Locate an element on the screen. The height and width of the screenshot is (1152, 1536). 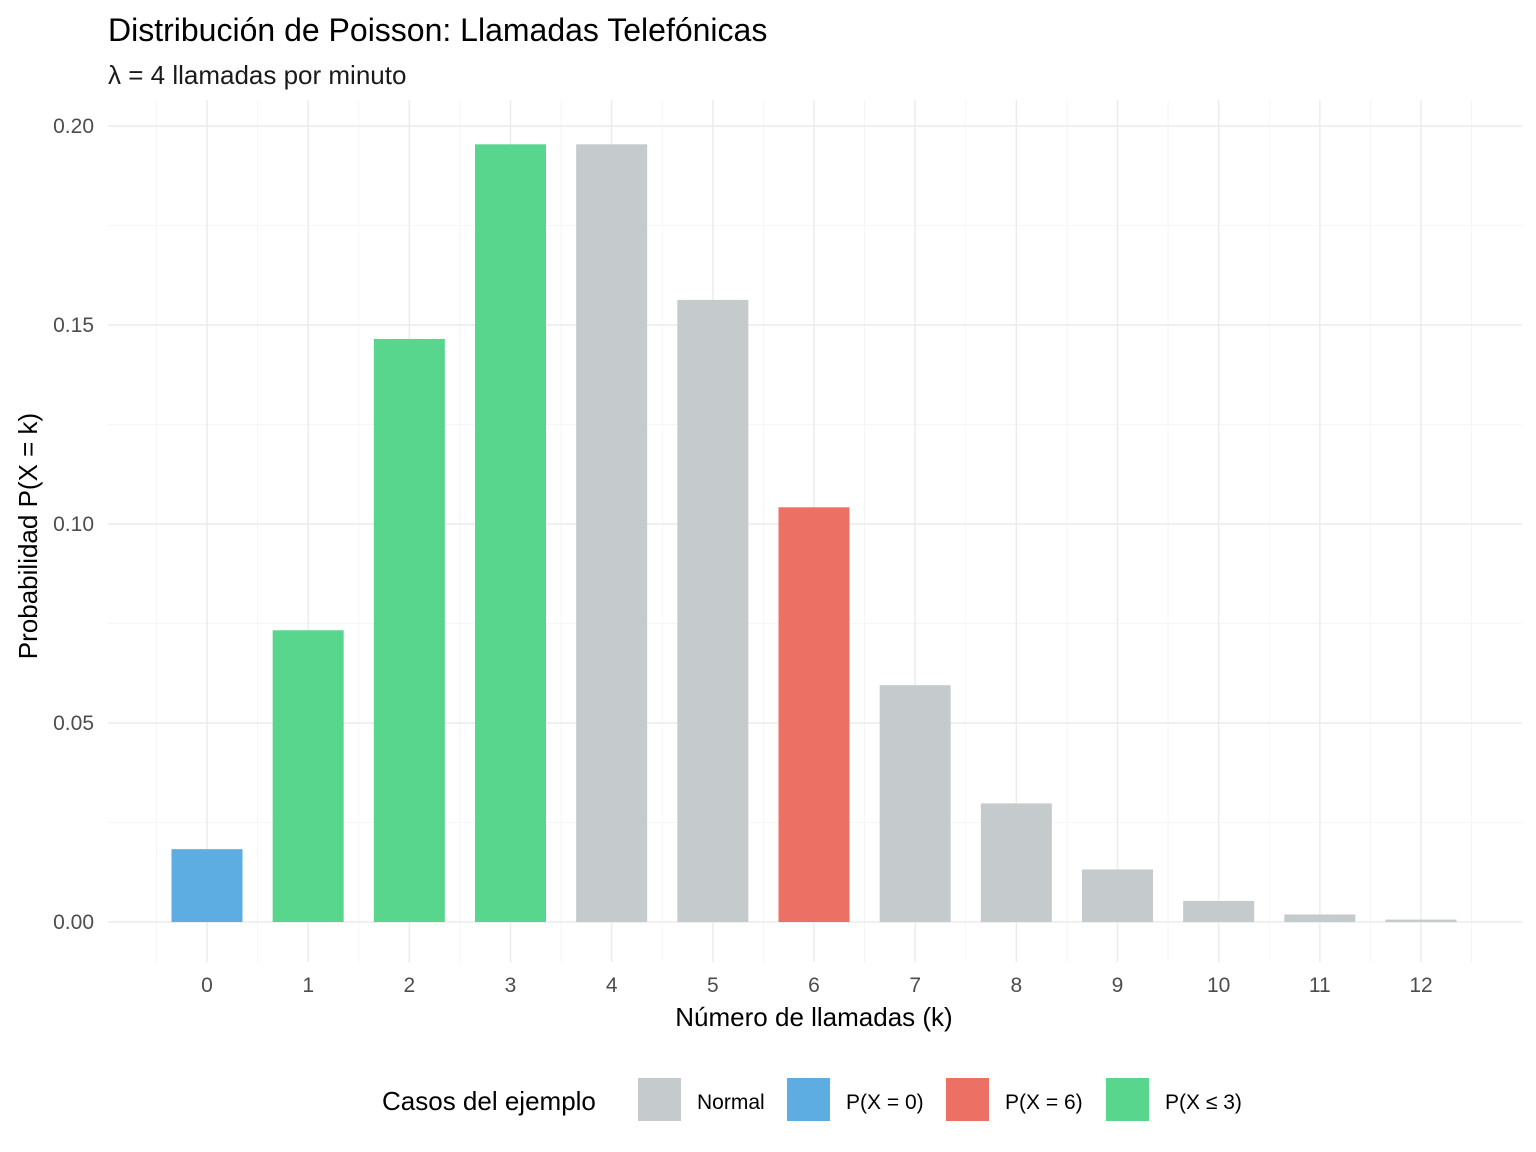
x-tick-label: 4 is located at coordinates (612, 985).